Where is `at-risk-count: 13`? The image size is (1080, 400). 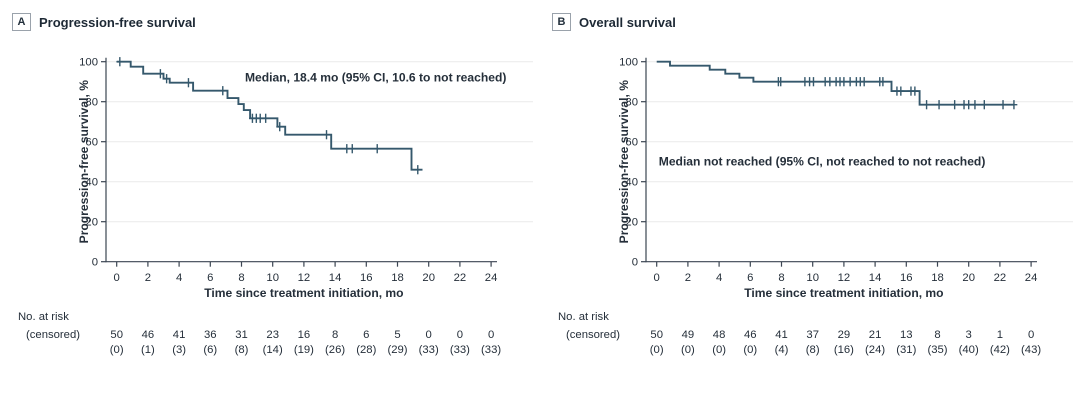 at-risk-count: 13 is located at coordinates (906, 335).